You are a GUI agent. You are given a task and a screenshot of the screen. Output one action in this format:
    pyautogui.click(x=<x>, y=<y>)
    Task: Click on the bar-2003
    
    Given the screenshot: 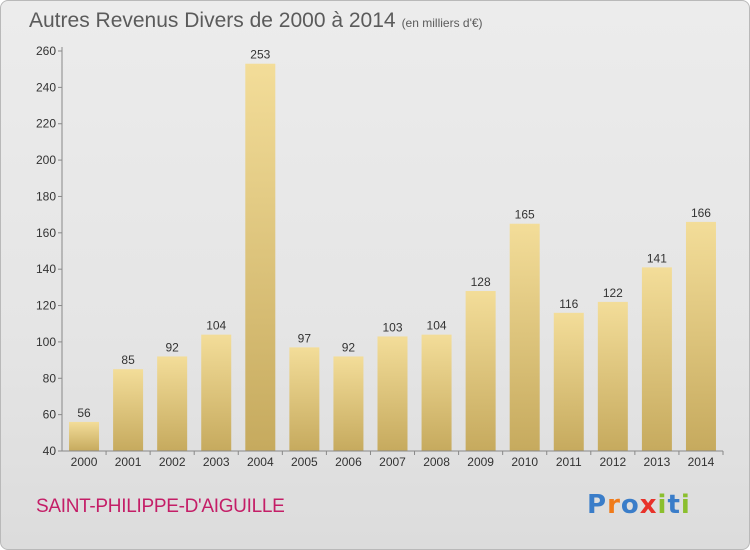 What is the action you would take?
    pyautogui.click(x=216, y=392)
    